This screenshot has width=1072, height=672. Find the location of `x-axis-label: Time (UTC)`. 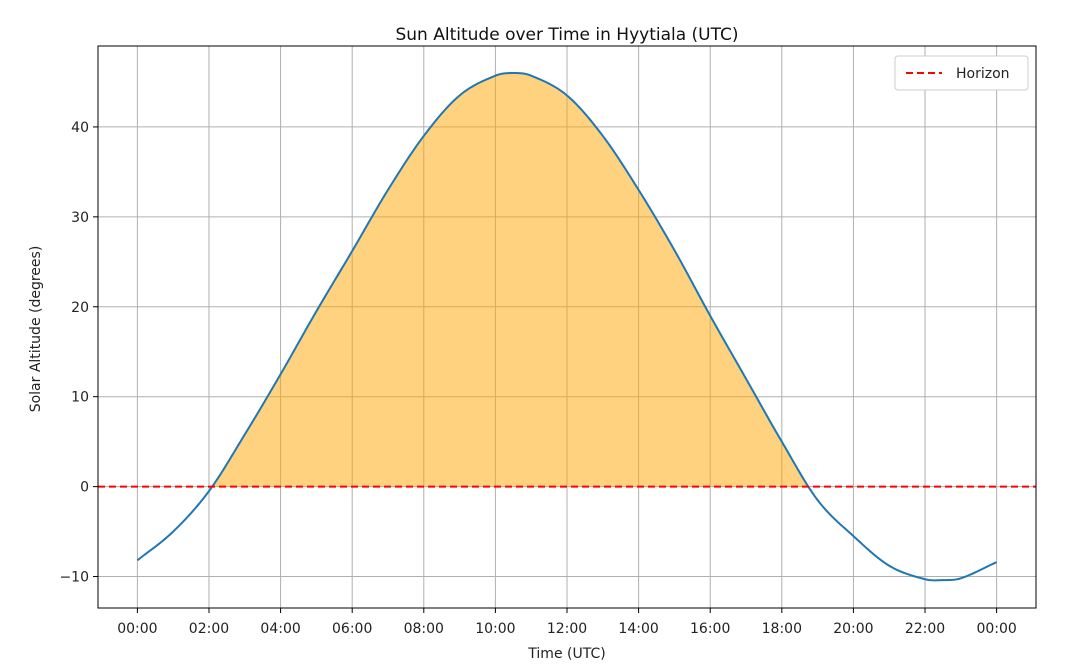

x-axis-label: Time (UTC) is located at coordinates (566, 654).